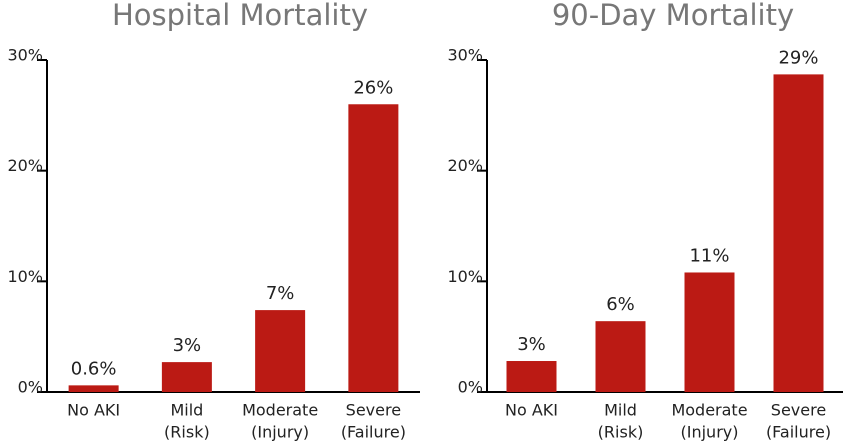 Image resolution: width=843 pixels, height=444 pixels. I want to click on value-label: 6%, so click(620, 304).